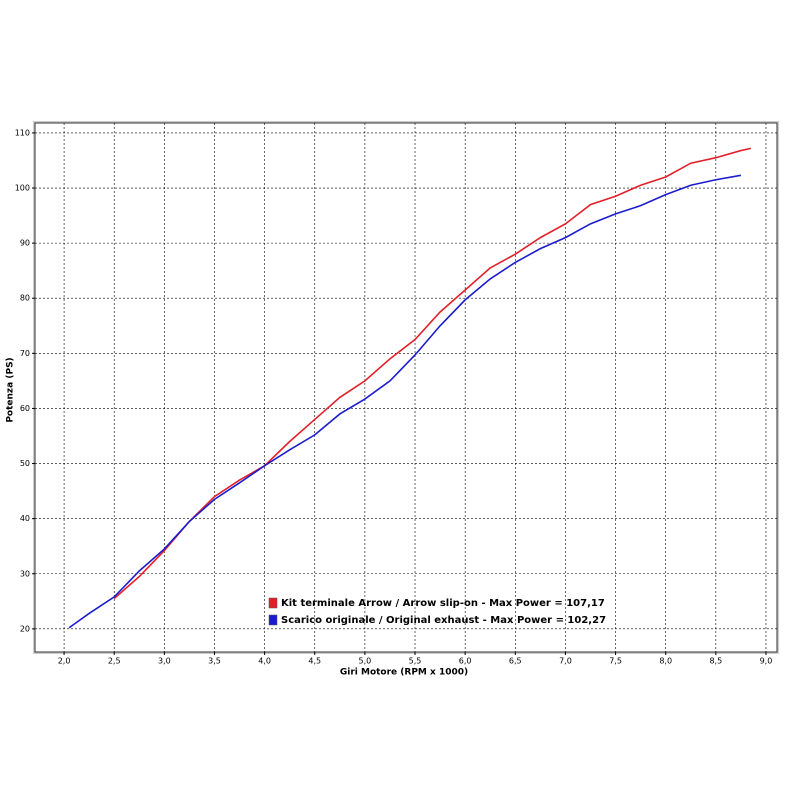 The image size is (800, 800). Describe the element at coordinates (565, 661) in the screenshot. I see `x-tick-label: 7,0` at that location.